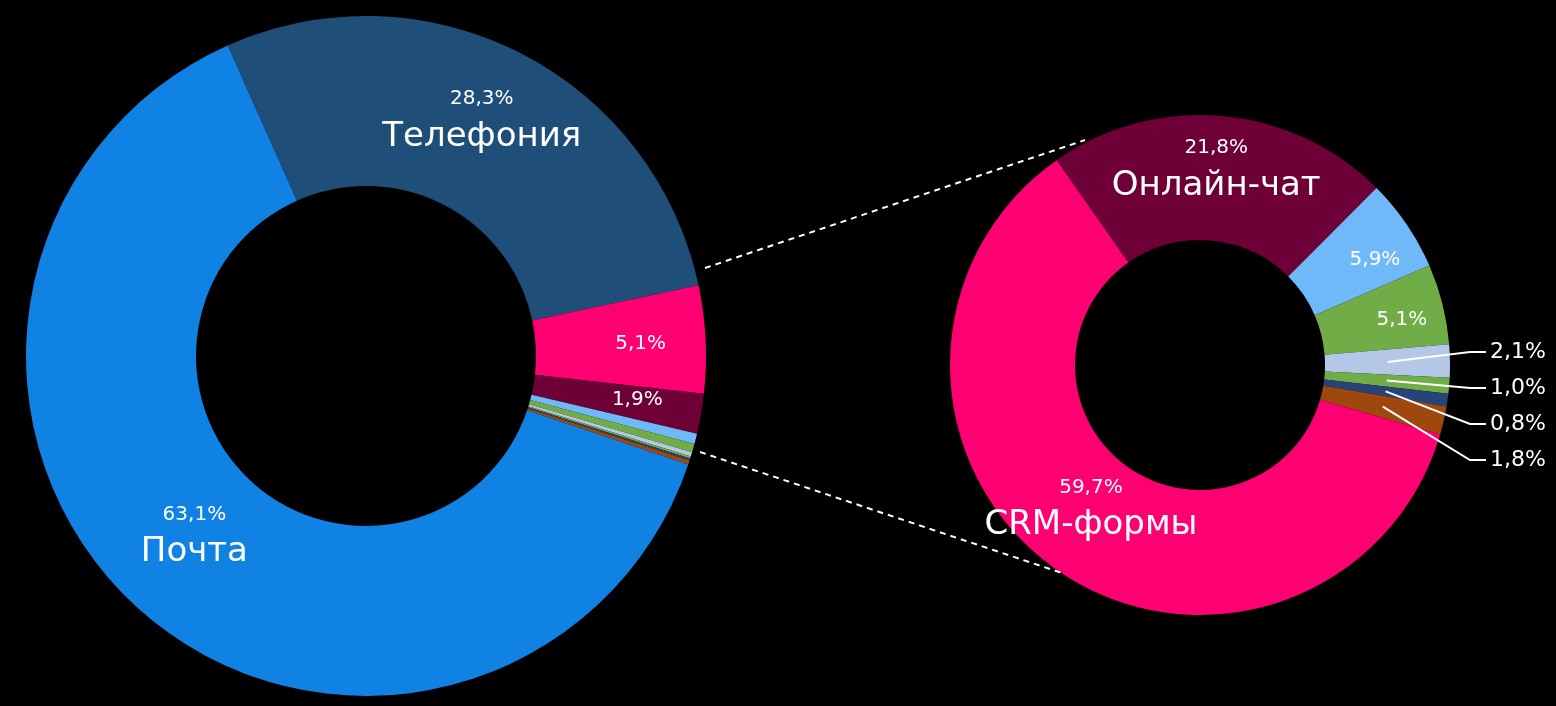 The width and height of the screenshot is (1556, 706). Describe the element at coordinates (637, 397) in the screenshot. I see `data-label: 1,9%` at that location.